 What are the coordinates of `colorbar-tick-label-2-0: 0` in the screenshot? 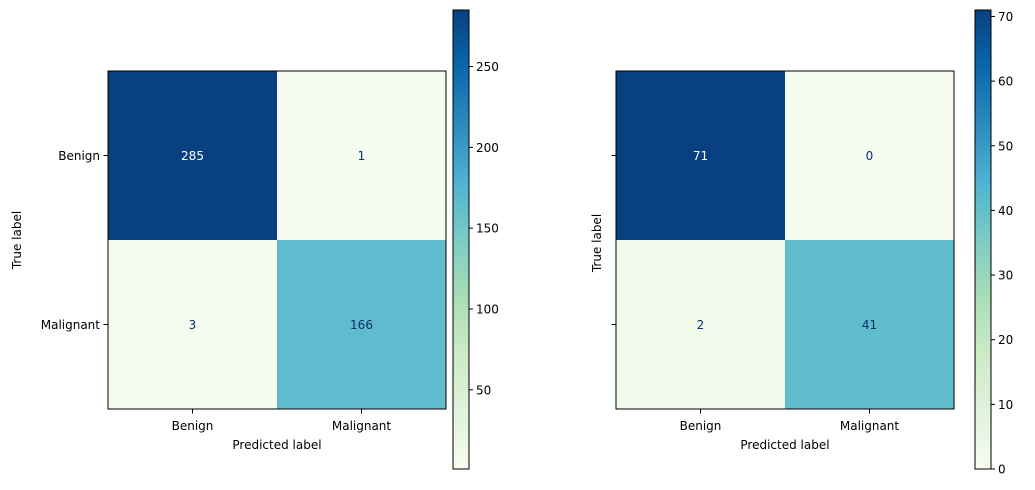 It's located at (1002, 470).